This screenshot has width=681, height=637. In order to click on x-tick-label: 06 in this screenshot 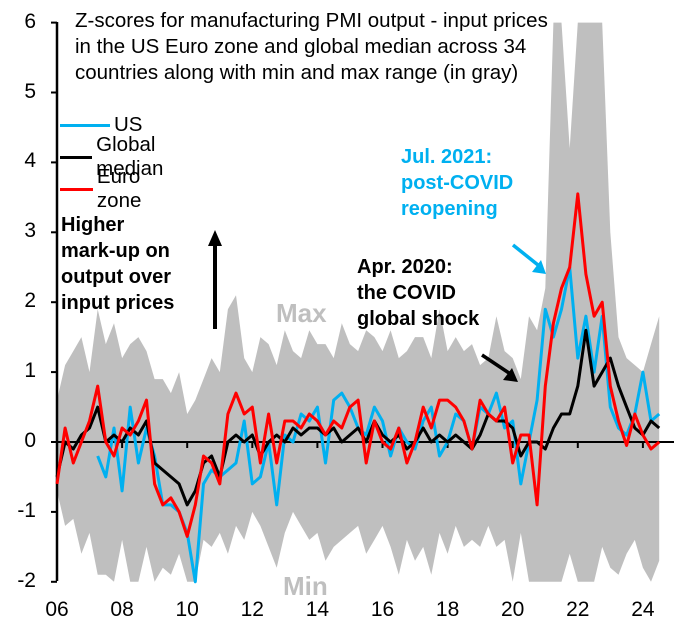, I will do `click(57, 609)`.